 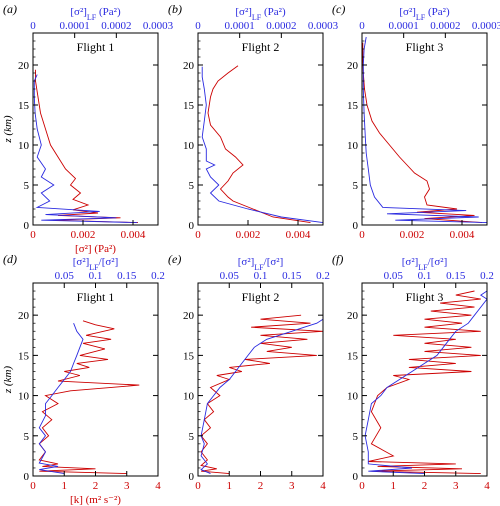 I want to click on panel-label: (f), so click(x=337, y=259).